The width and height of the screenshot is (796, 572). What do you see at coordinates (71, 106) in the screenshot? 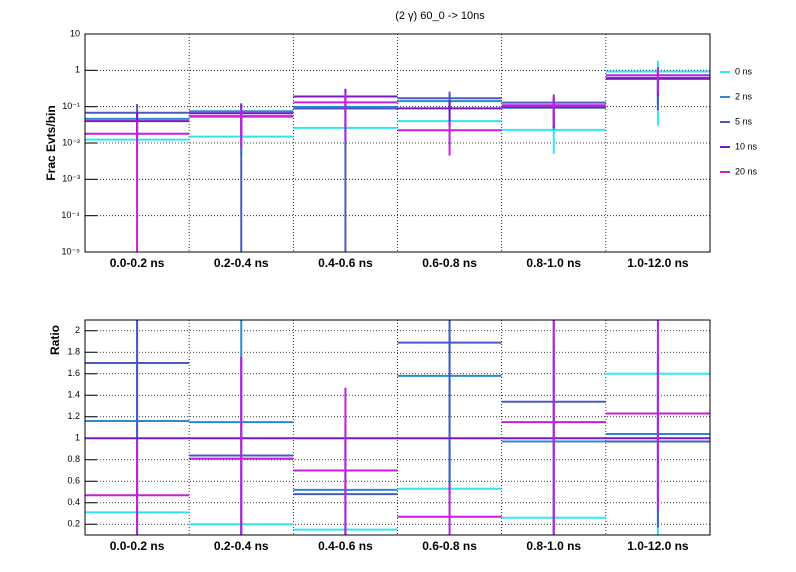
I see `y-tick-label: 10⁻¹` at bounding box center [71, 106].